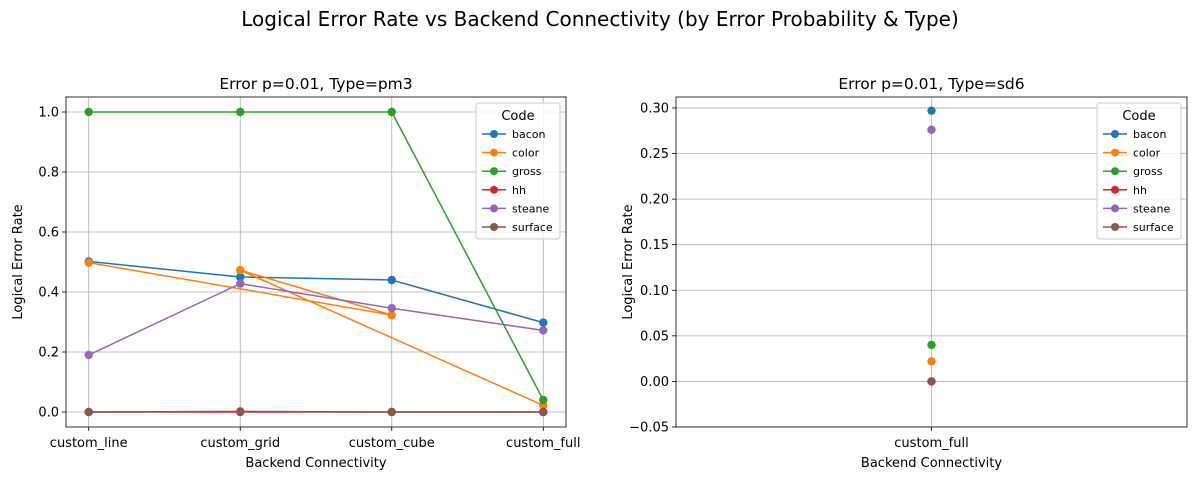 Image resolution: width=1200 pixels, height=500 pixels. Describe the element at coordinates (316, 411) in the screenshot. I see `series-line-surface` at that location.